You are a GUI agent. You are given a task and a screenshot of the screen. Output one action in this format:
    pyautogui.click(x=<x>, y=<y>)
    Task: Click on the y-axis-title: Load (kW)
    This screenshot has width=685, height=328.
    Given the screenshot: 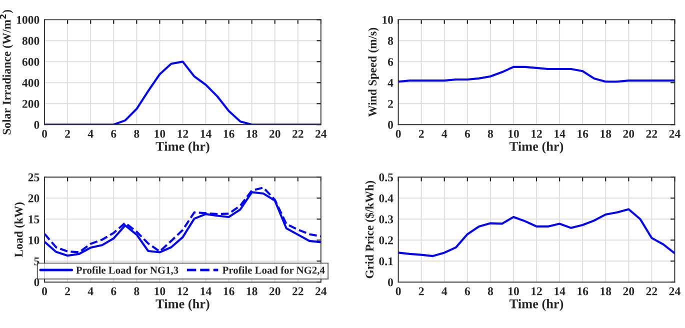 What is the action you would take?
    pyautogui.click(x=20, y=230)
    